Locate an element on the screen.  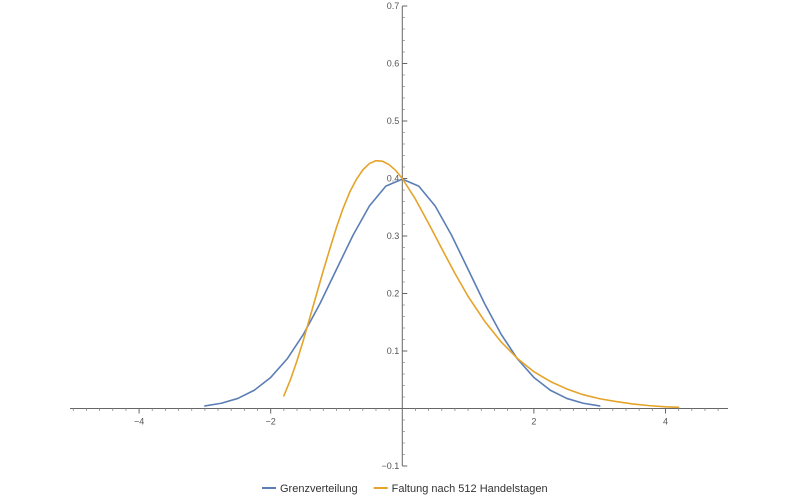
y-tick-label: 0.4 is located at coordinates (393, 179).